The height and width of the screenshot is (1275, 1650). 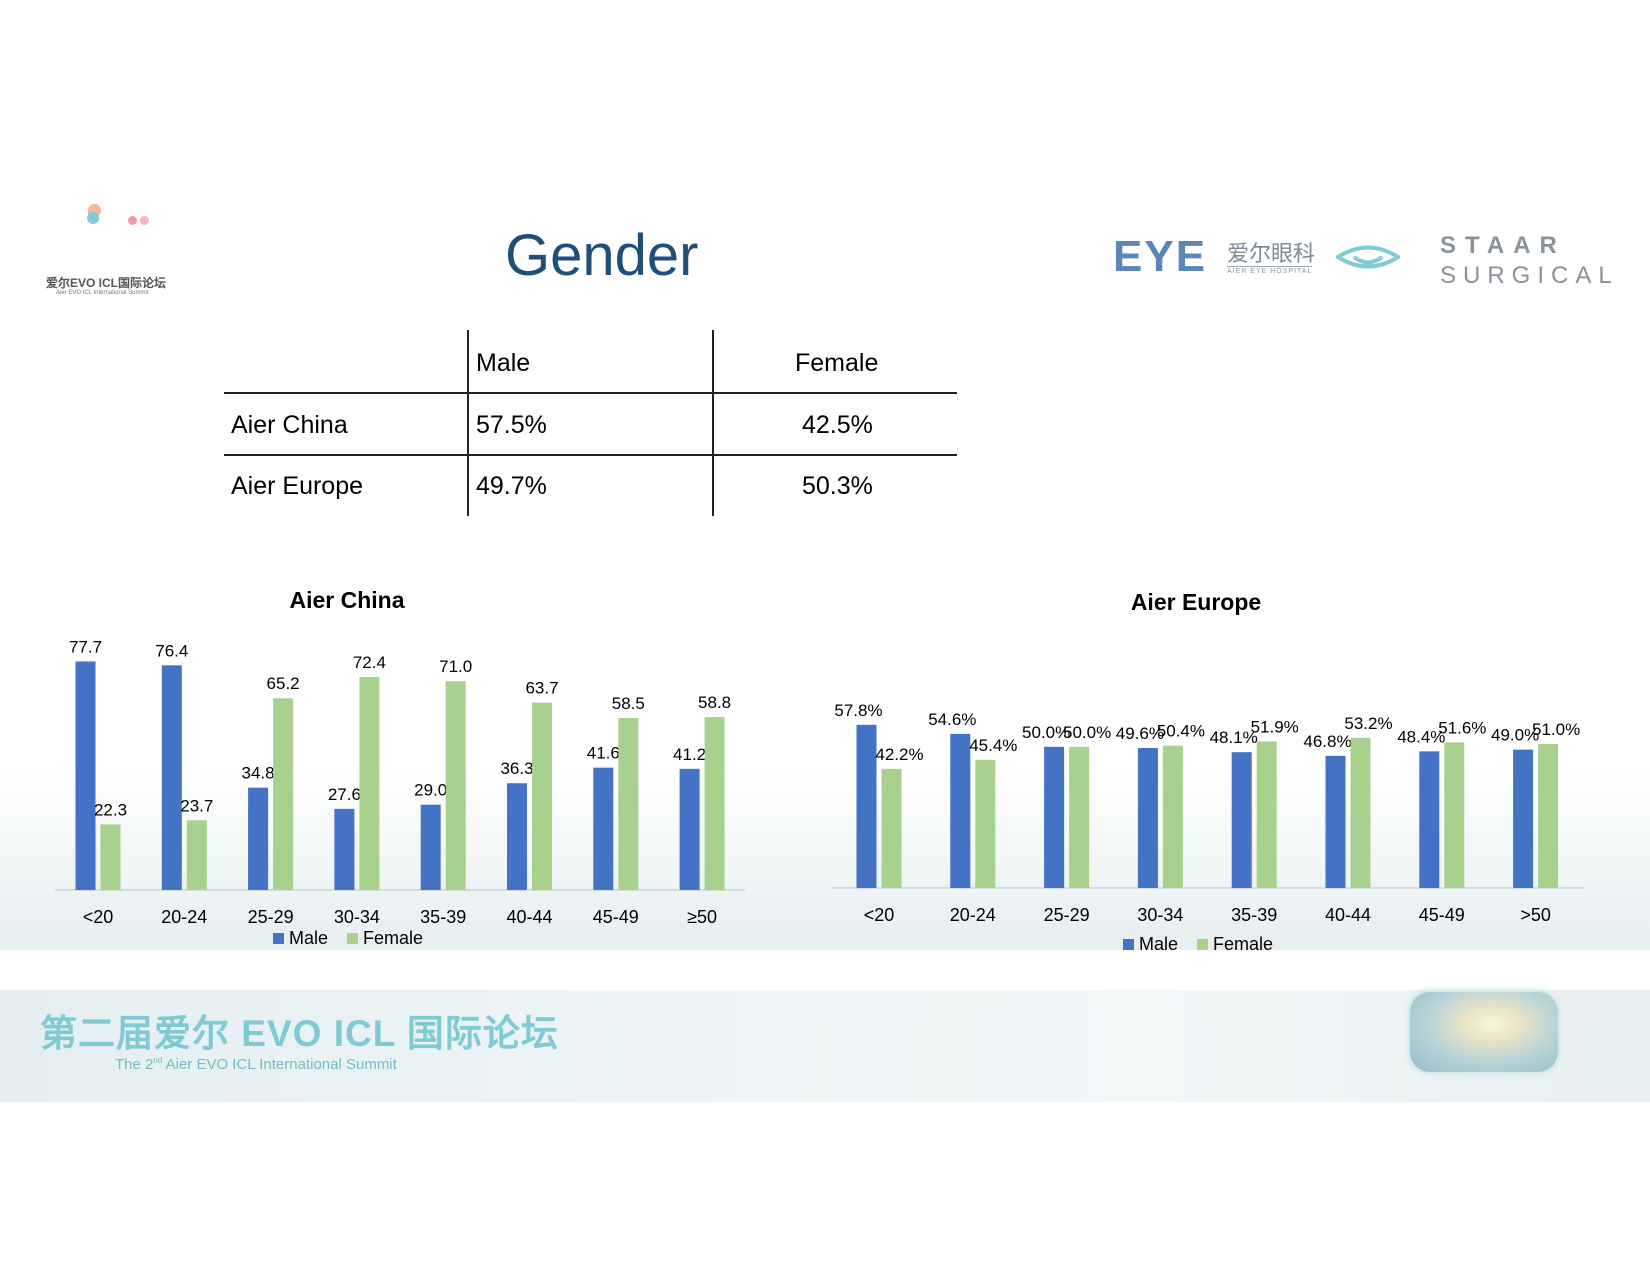 What do you see at coordinates (1462, 727) in the screenshot?
I see `data-label-female: 51.6%` at bounding box center [1462, 727].